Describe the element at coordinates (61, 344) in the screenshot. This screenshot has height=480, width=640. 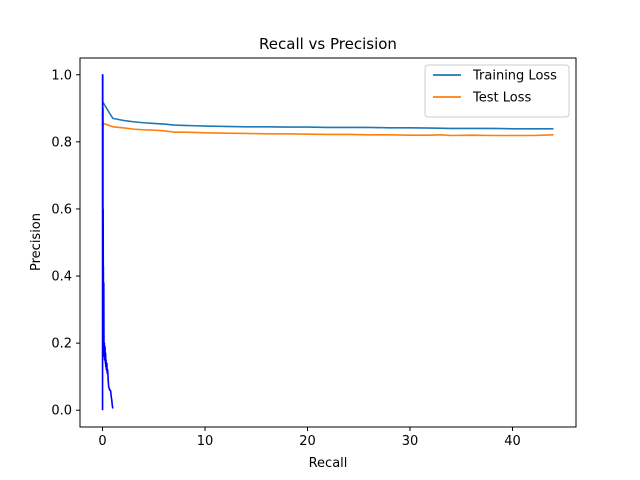
I see `y-tick-label: 0.2` at that location.